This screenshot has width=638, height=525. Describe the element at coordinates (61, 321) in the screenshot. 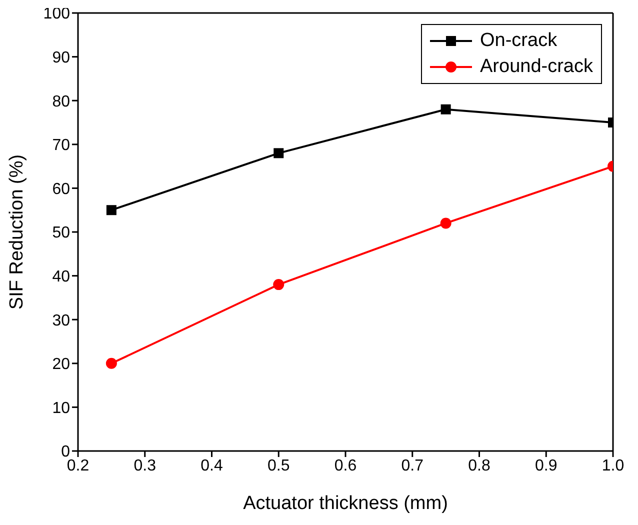

I see `y-tick-label: 30` at that location.